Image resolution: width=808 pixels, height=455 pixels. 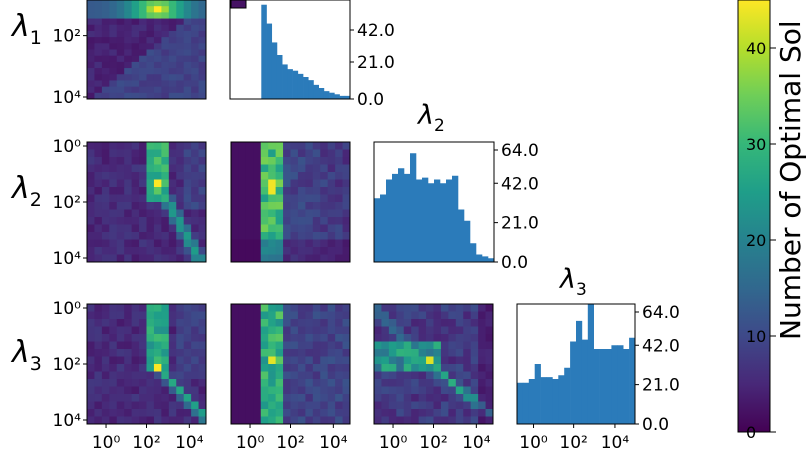 I want to click on axes-frame, so click(x=434, y=202).